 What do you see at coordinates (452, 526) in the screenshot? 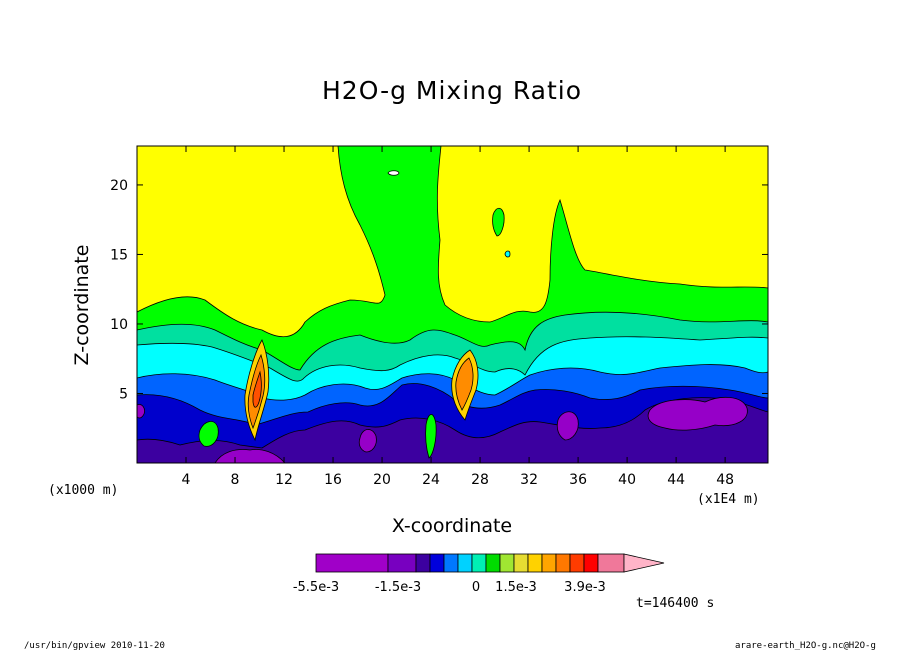
I see `x-axis-label: X-coordinate` at bounding box center [452, 526].